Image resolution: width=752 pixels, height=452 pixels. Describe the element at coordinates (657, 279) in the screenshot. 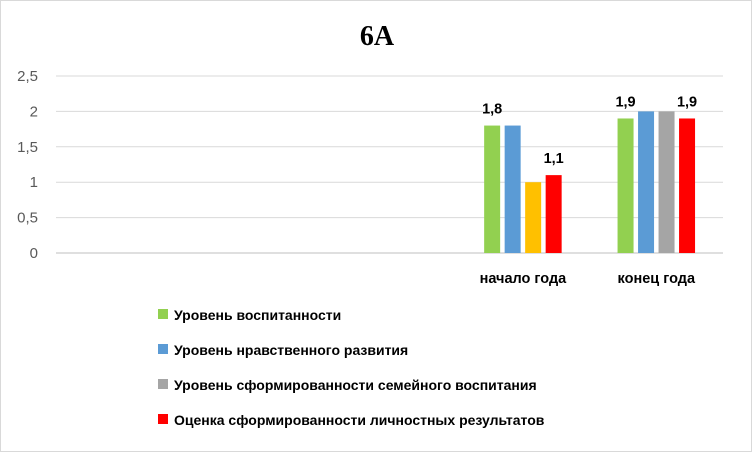

I see `x-category-label: конец года` at that location.